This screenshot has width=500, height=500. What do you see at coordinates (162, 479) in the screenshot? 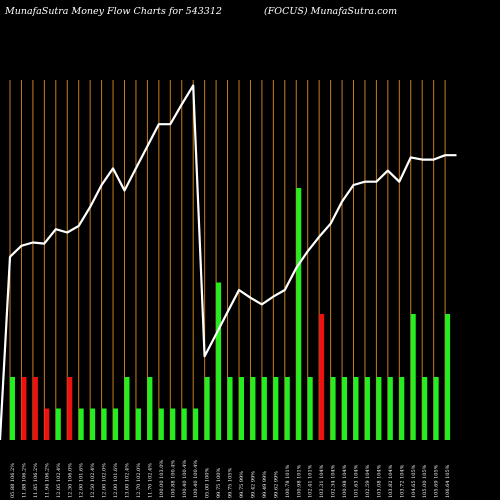
I see `x-tick-label: 100.00 103.0%` at bounding box center [162, 479].